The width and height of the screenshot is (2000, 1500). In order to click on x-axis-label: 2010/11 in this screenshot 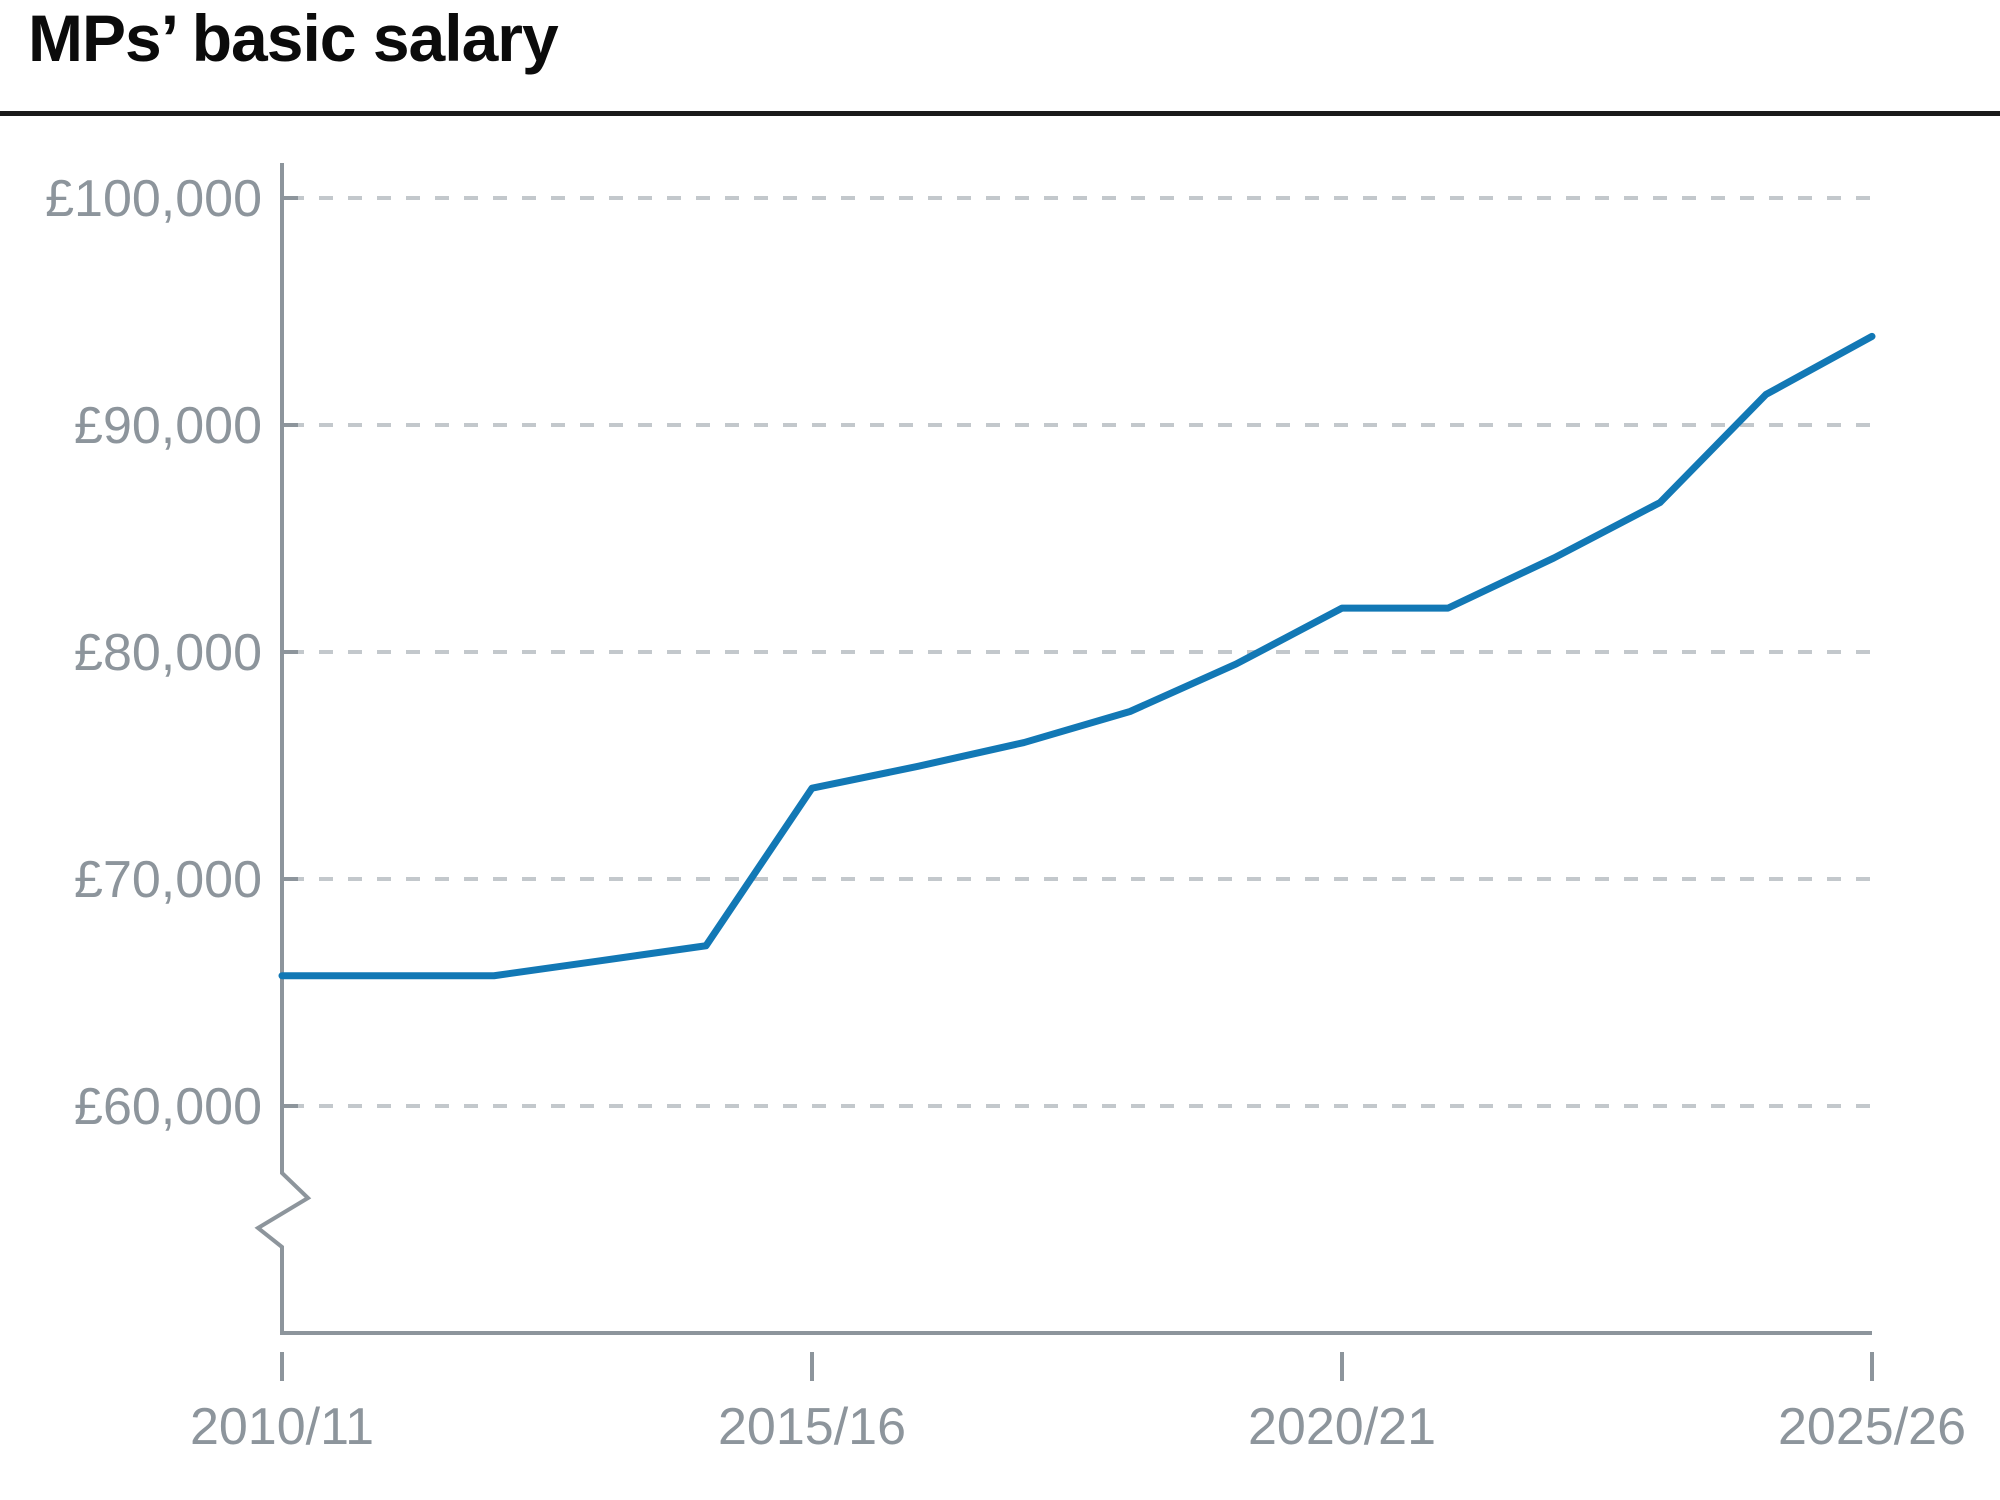, I will do `click(282, 1427)`.